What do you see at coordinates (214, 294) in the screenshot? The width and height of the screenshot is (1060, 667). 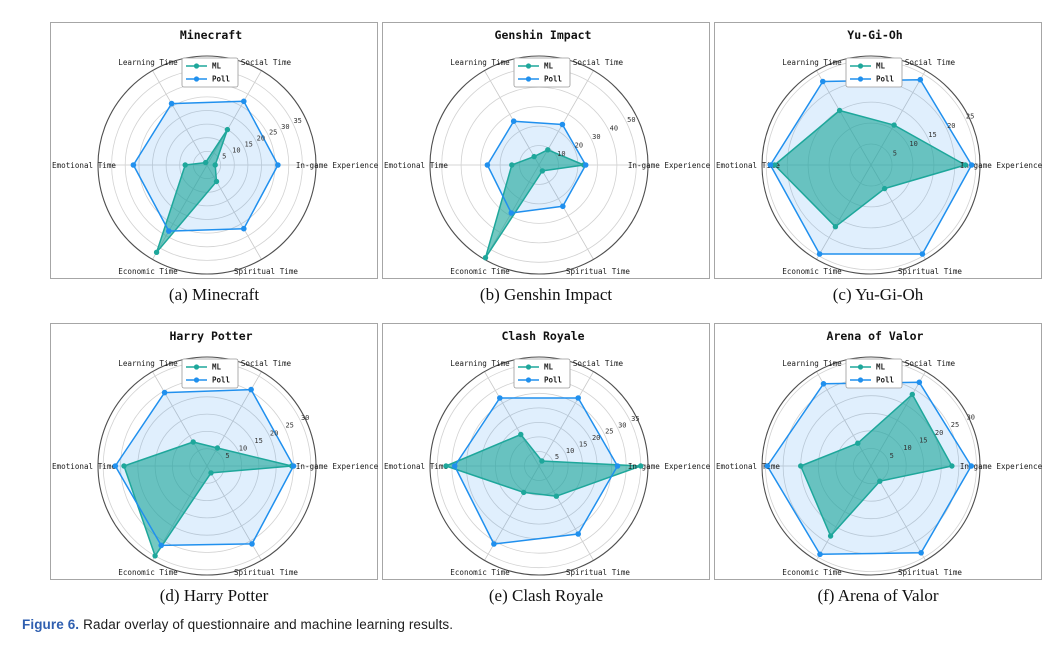 I see `chart-subcaption: (a) Minecraft` at bounding box center [214, 294].